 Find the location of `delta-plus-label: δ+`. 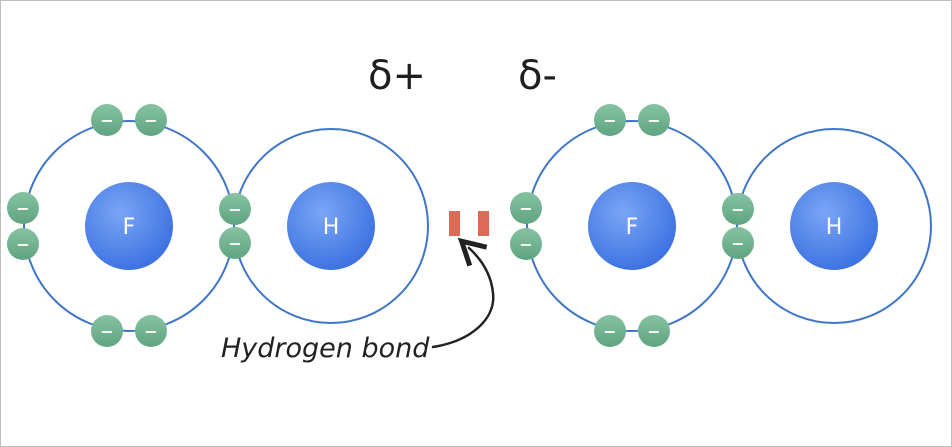

delta-plus-label: δ+ is located at coordinates (397, 76).